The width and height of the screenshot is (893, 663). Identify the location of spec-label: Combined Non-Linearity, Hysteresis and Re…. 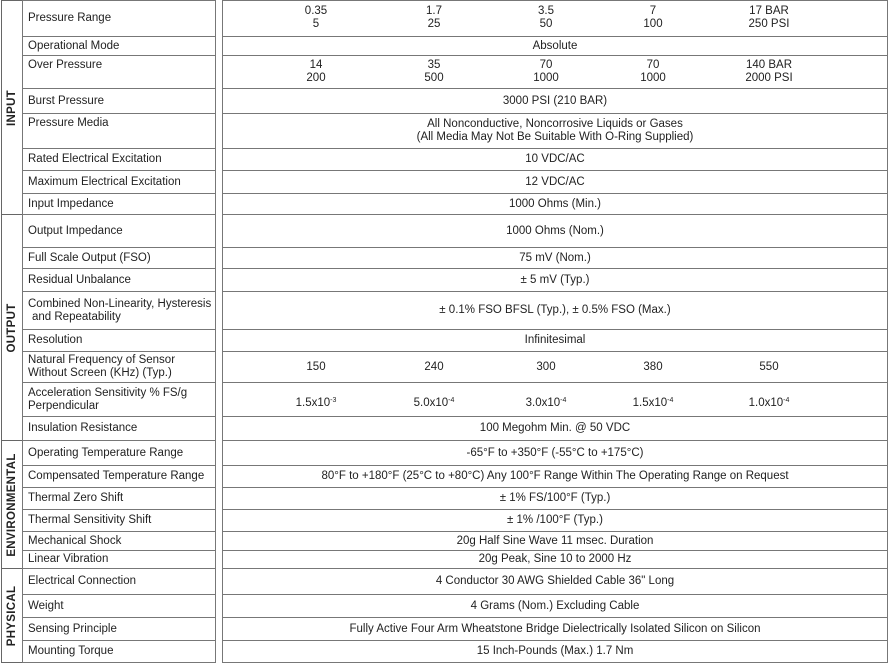
(119, 310).